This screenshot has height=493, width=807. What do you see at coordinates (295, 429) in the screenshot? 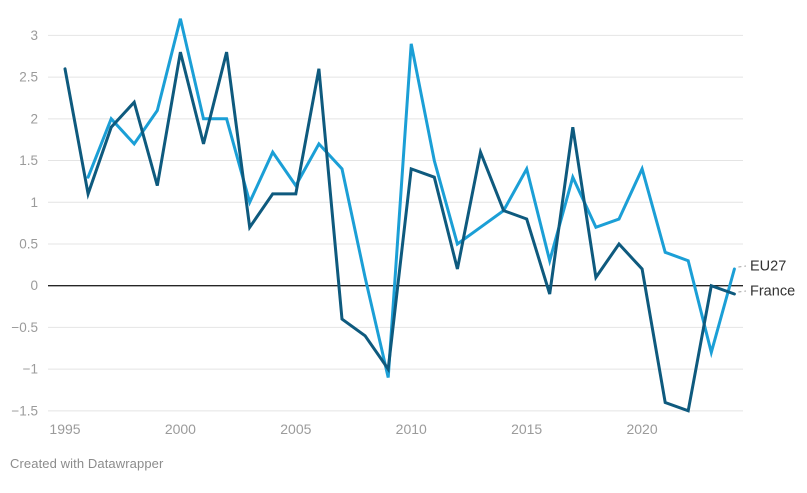
I see `x-axis-tick-label: 2005` at bounding box center [295, 429].